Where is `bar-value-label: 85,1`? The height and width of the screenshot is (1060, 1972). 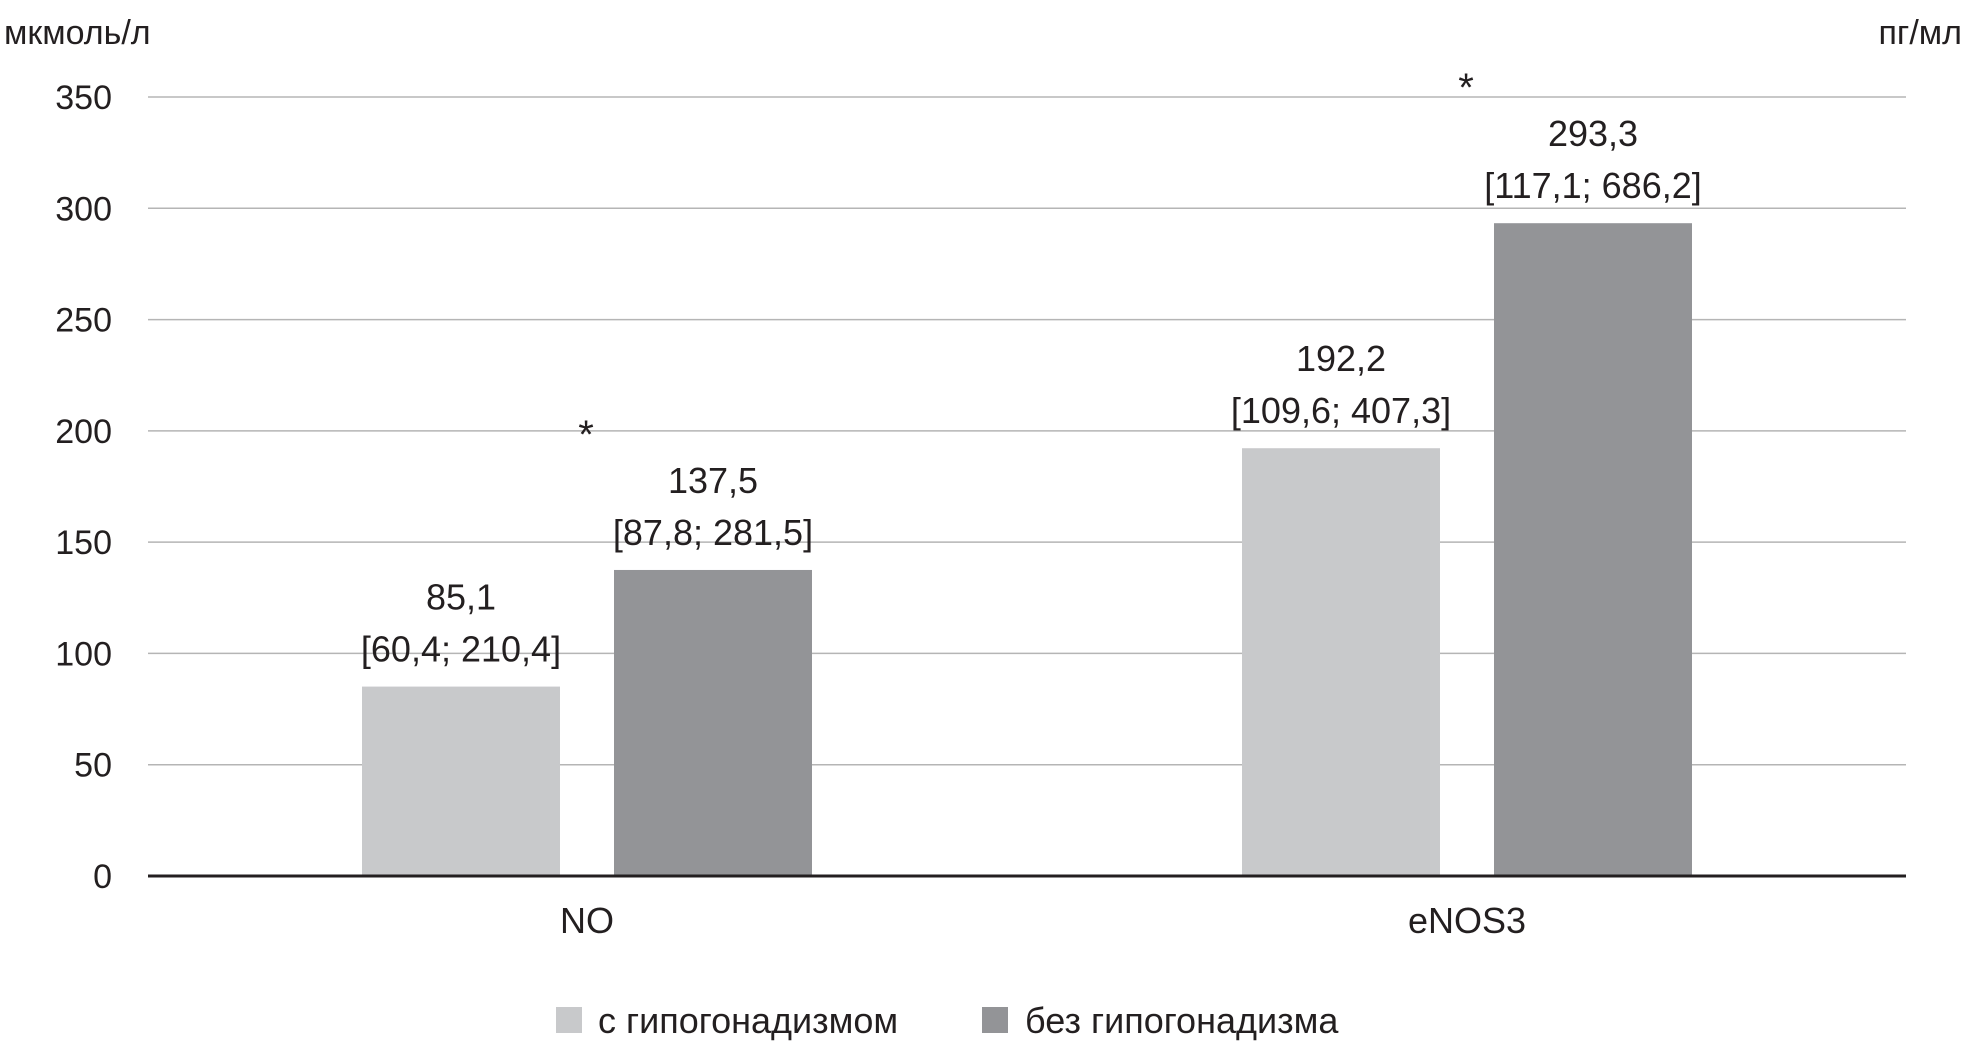
bar-value-label: 85,1 is located at coordinates (461, 597).